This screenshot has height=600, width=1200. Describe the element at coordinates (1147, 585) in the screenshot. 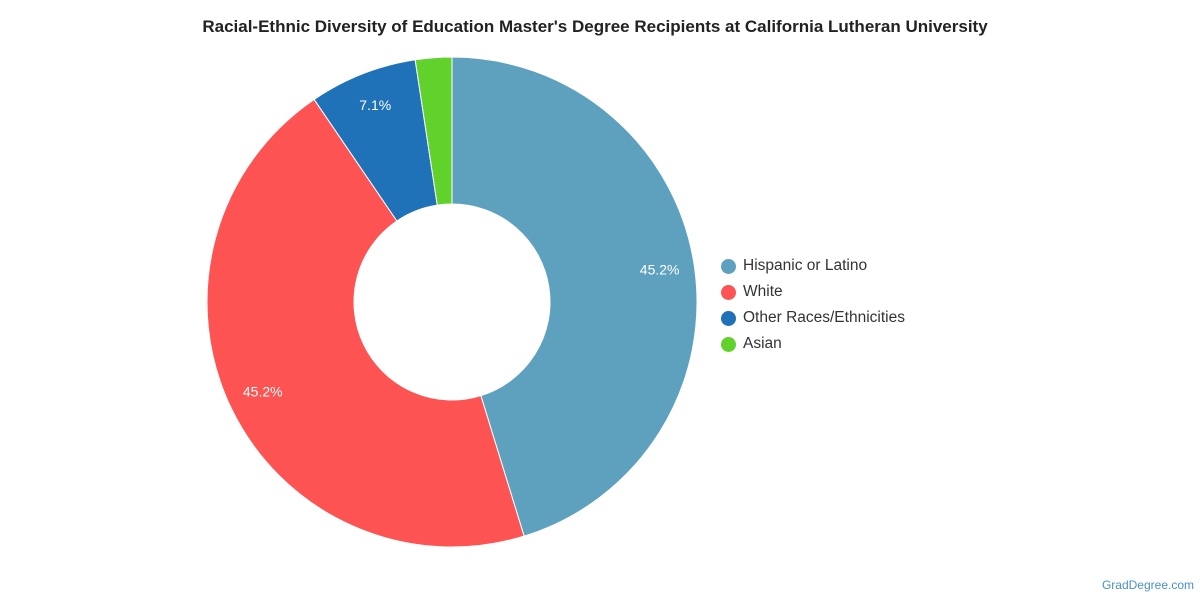

I see `watermark: GradDegree.com` at that location.